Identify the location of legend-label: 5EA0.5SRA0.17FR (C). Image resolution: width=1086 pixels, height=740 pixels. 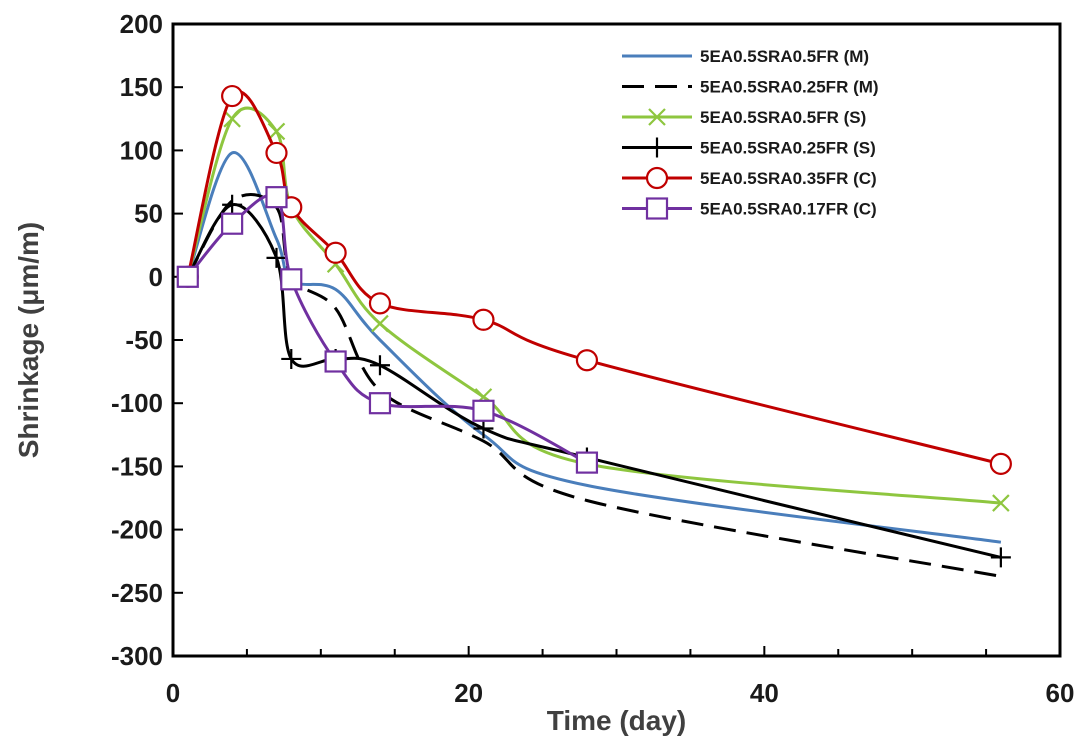
(788, 209).